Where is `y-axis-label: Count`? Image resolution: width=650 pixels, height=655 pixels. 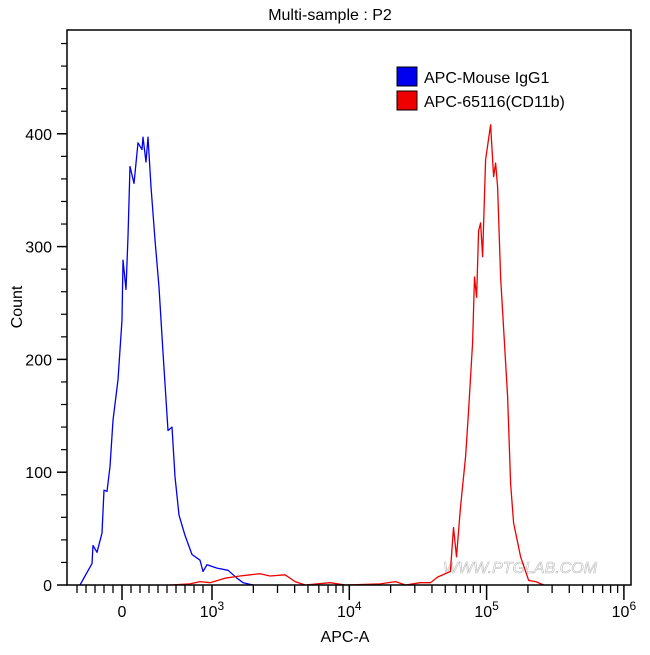
y-axis-label: Count is located at coordinates (17, 306).